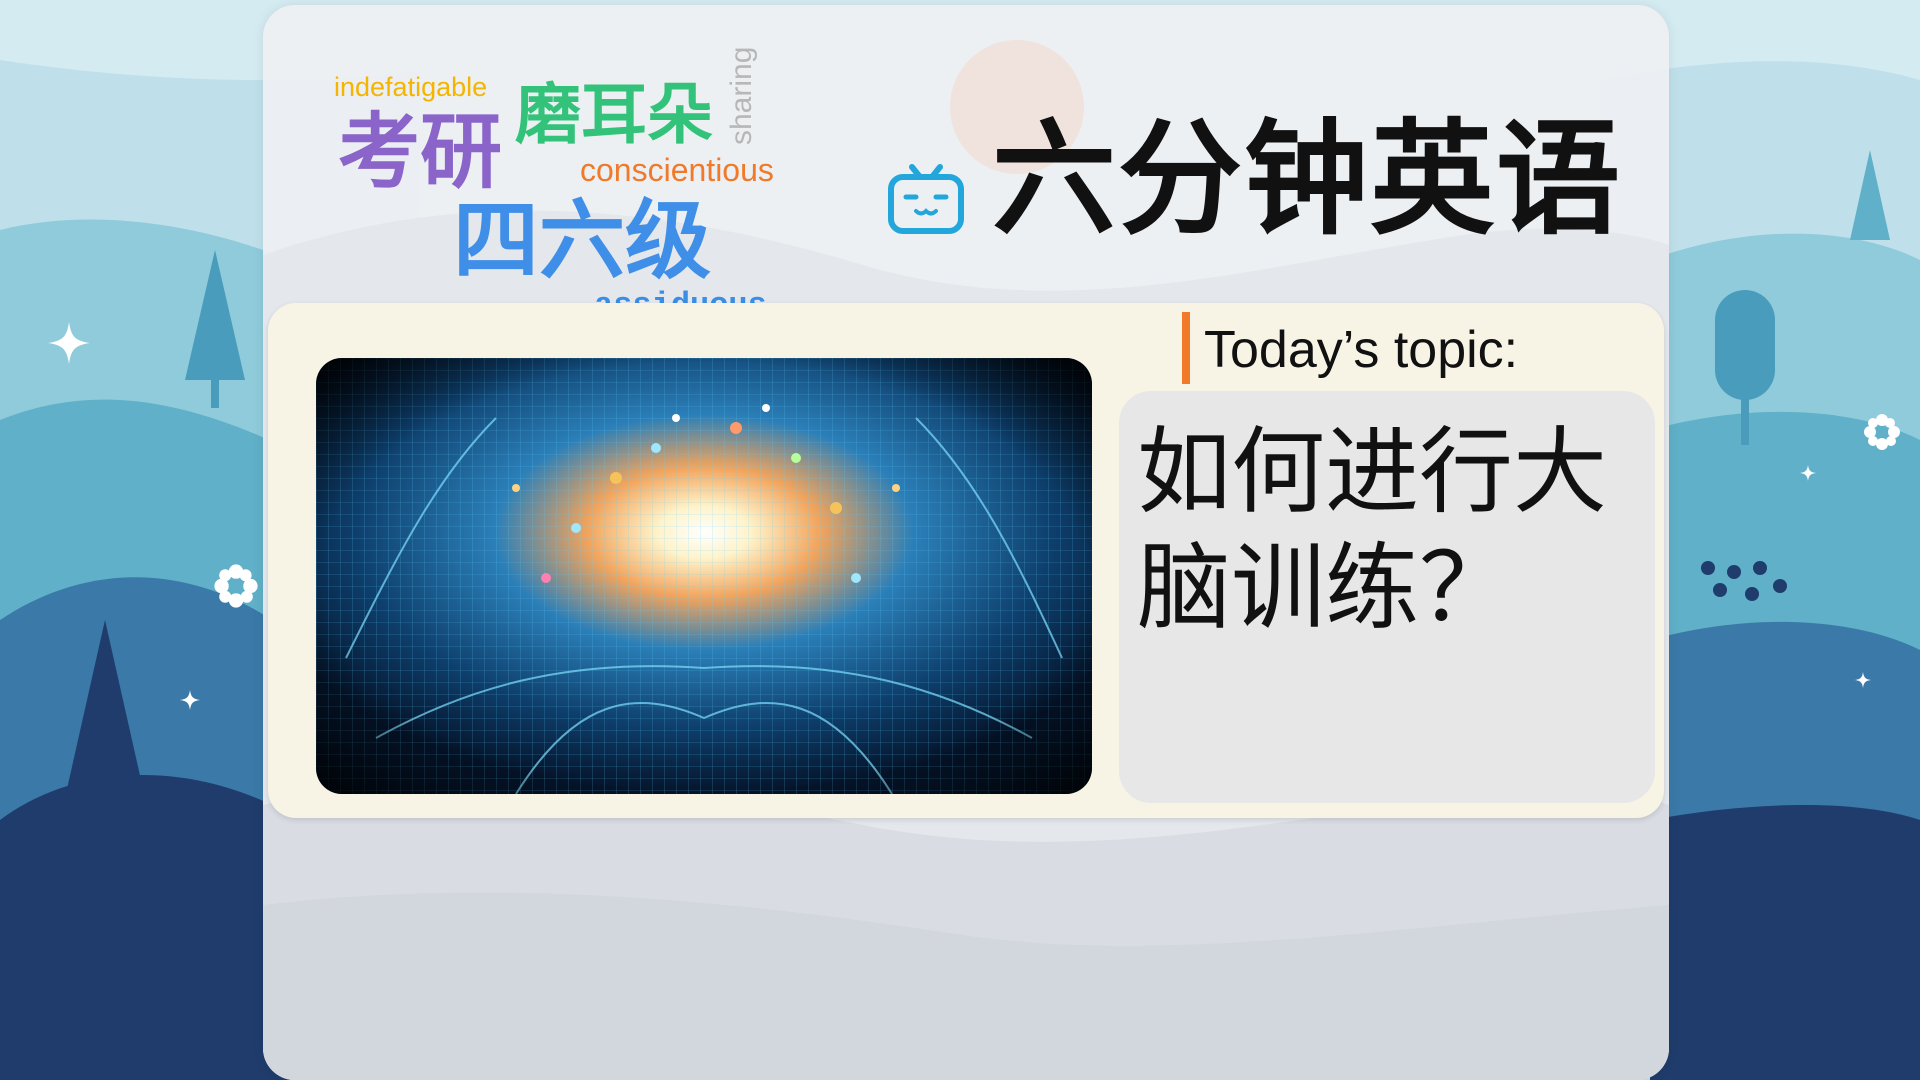 Image resolution: width=1920 pixels, height=1080 pixels. Describe the element at coordinates (1186, 348) in the screenshot. I see `topic-accent-bar` at that location.